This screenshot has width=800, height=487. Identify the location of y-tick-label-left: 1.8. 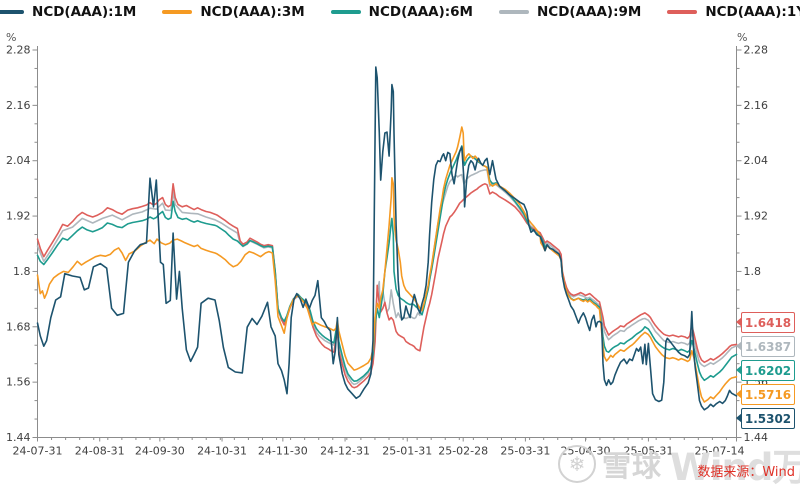
(22, 271).